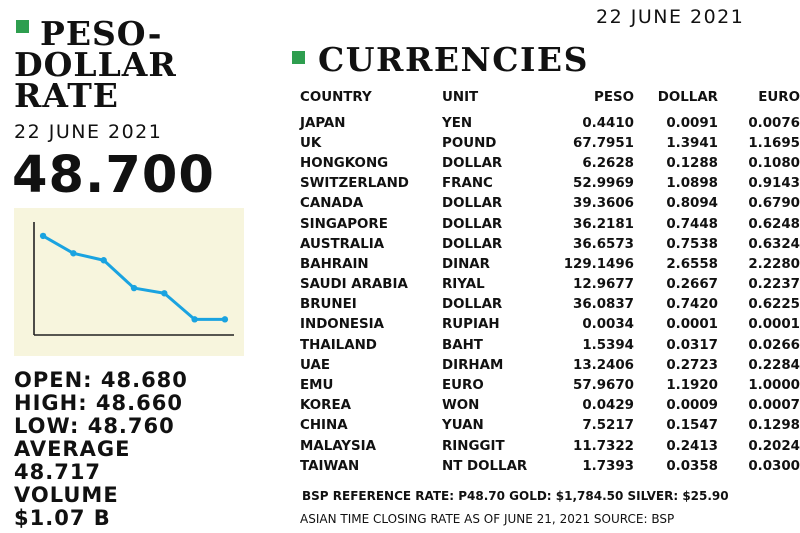 The image size is (800, 533). Describe the element at coordinates (774, 386) in the screenshot. I see `cell-euro: 1.0000` at that location.